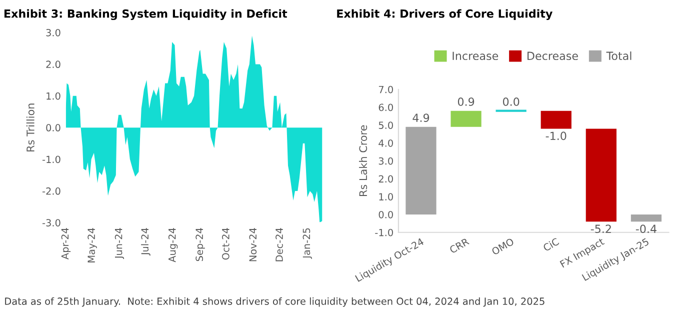  What do you see at coordinates (444, 14) in the screenshot?
I see `chart-title: Exhibit 4: Drivers of Core Liquidity` at bounding box center [444, 14].